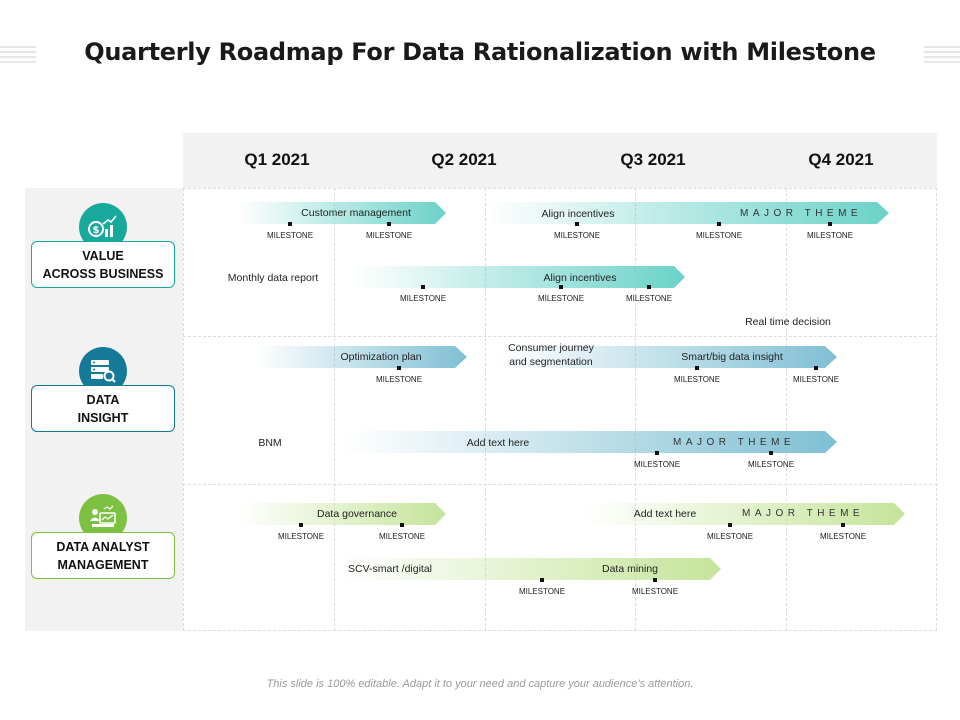 Image resolution: width=960 pixels, height=720 pixels. What do you see at coordinates (942, 56) in the screenshot?
I see `decorative-lines-right` at bounding box center [942, 56].